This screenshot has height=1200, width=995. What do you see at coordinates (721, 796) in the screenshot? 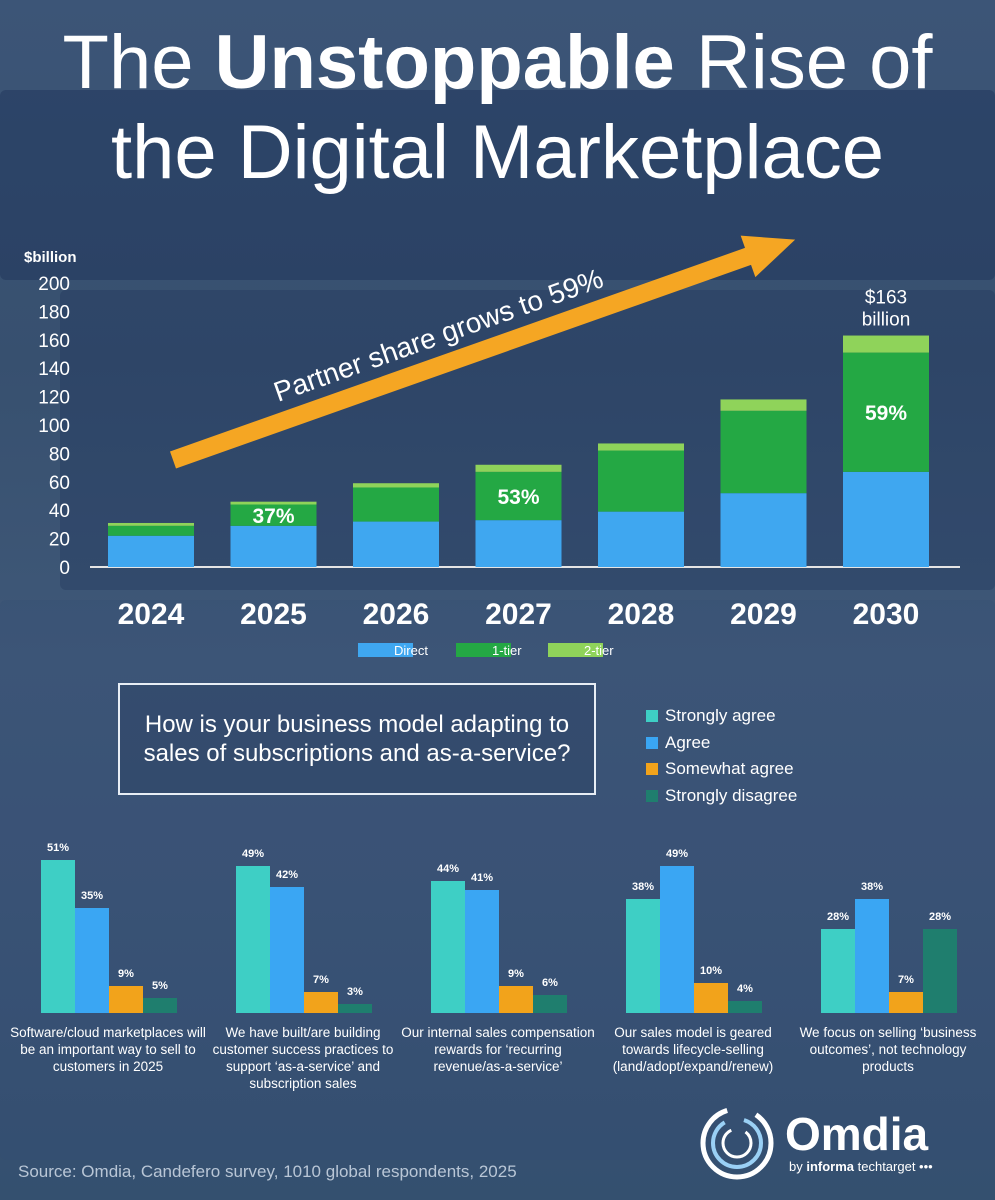
I see `legend-item-strongly-disagree: Strongly disagree` at bounding box center [721, 796].